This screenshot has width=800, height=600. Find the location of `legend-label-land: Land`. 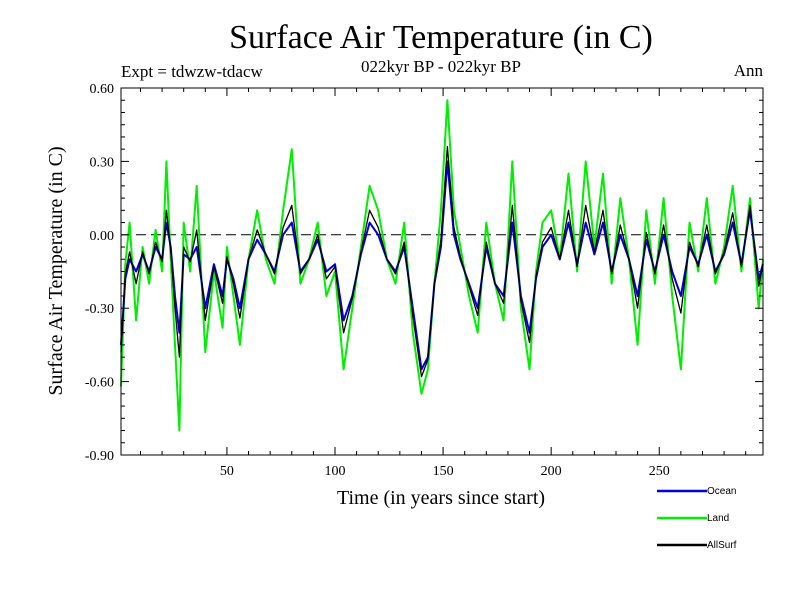

legend-label-land: Land is located at coordinates (718, 518).